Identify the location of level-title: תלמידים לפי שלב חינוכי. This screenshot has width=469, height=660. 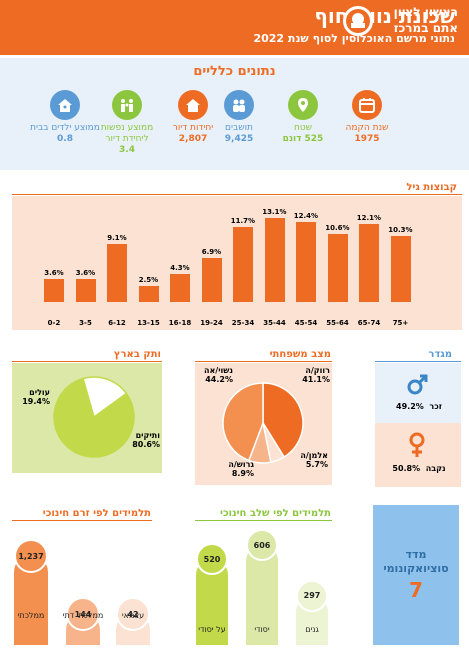
(275, 513).